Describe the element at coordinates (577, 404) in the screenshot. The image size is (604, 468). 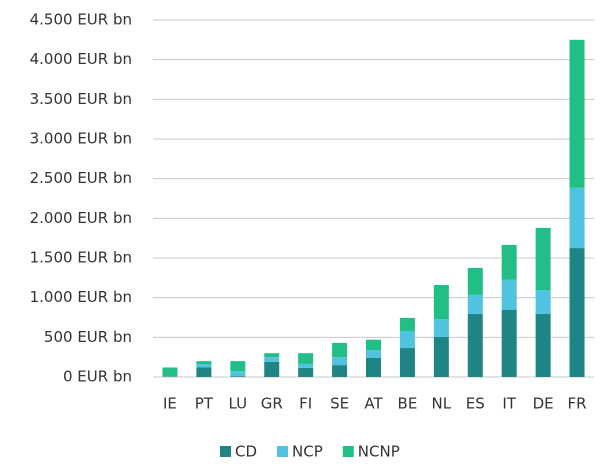
I see `x-tick-label: FR` at that location.